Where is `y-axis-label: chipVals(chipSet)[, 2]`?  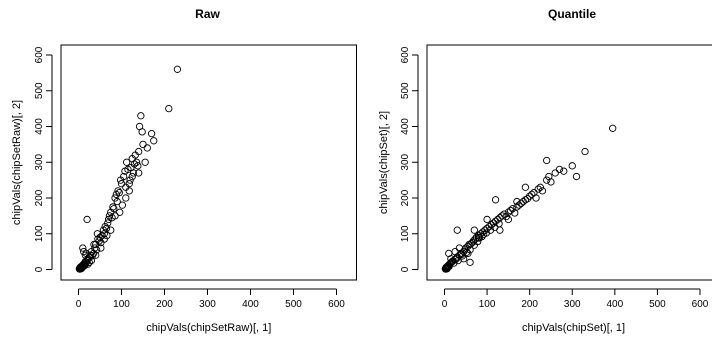 y-axis-label: chipVals(chipSet)[, 2] is located at coordinates (384, 162).